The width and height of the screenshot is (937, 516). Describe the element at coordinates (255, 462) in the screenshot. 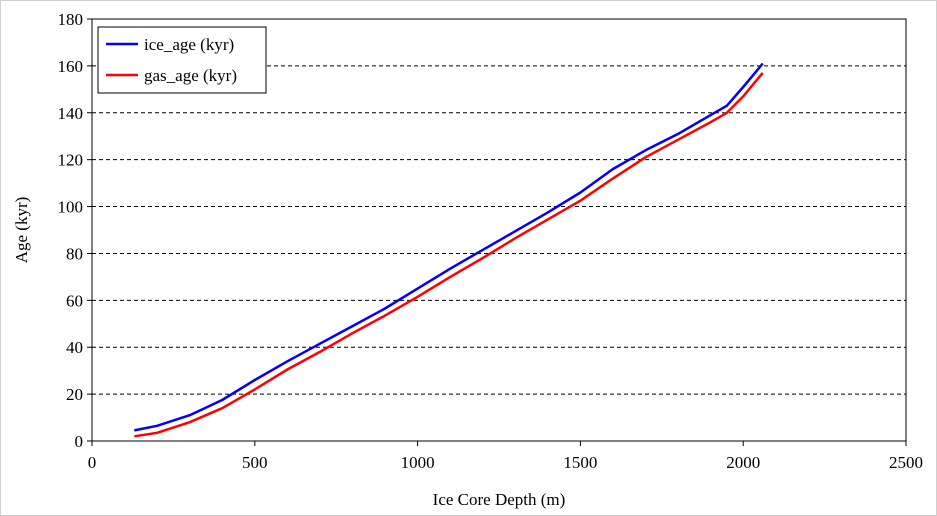

I see `x-tick-label: 500` at that location.